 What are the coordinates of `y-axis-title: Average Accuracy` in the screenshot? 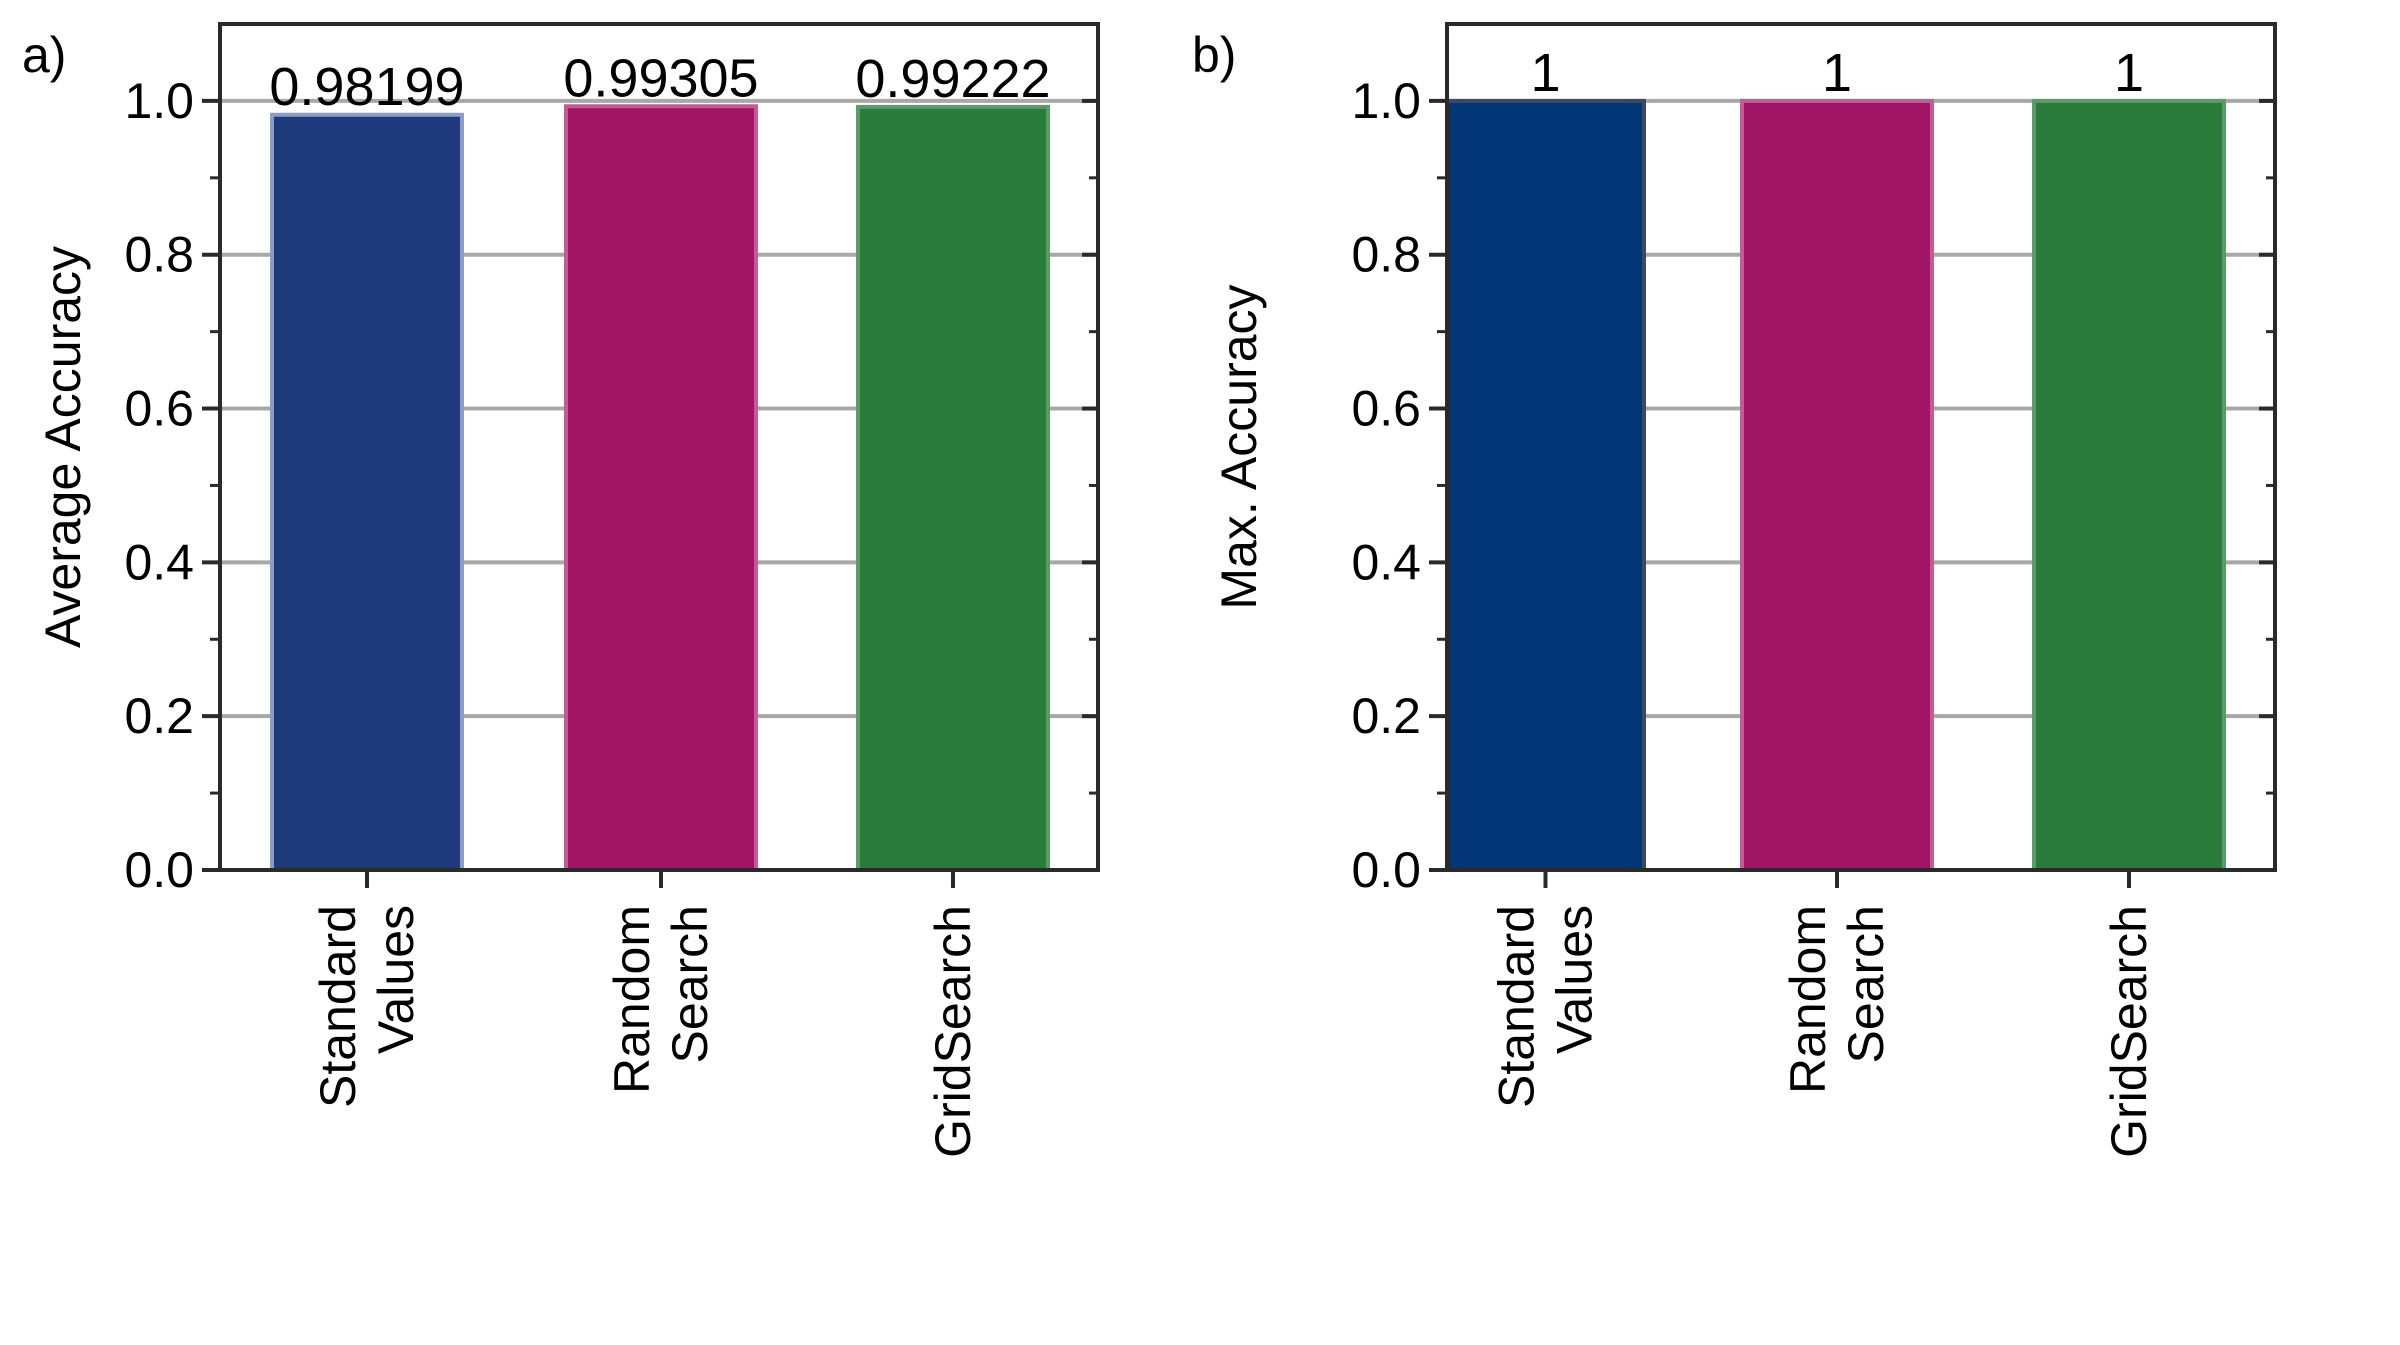 It's located at (63, 447).